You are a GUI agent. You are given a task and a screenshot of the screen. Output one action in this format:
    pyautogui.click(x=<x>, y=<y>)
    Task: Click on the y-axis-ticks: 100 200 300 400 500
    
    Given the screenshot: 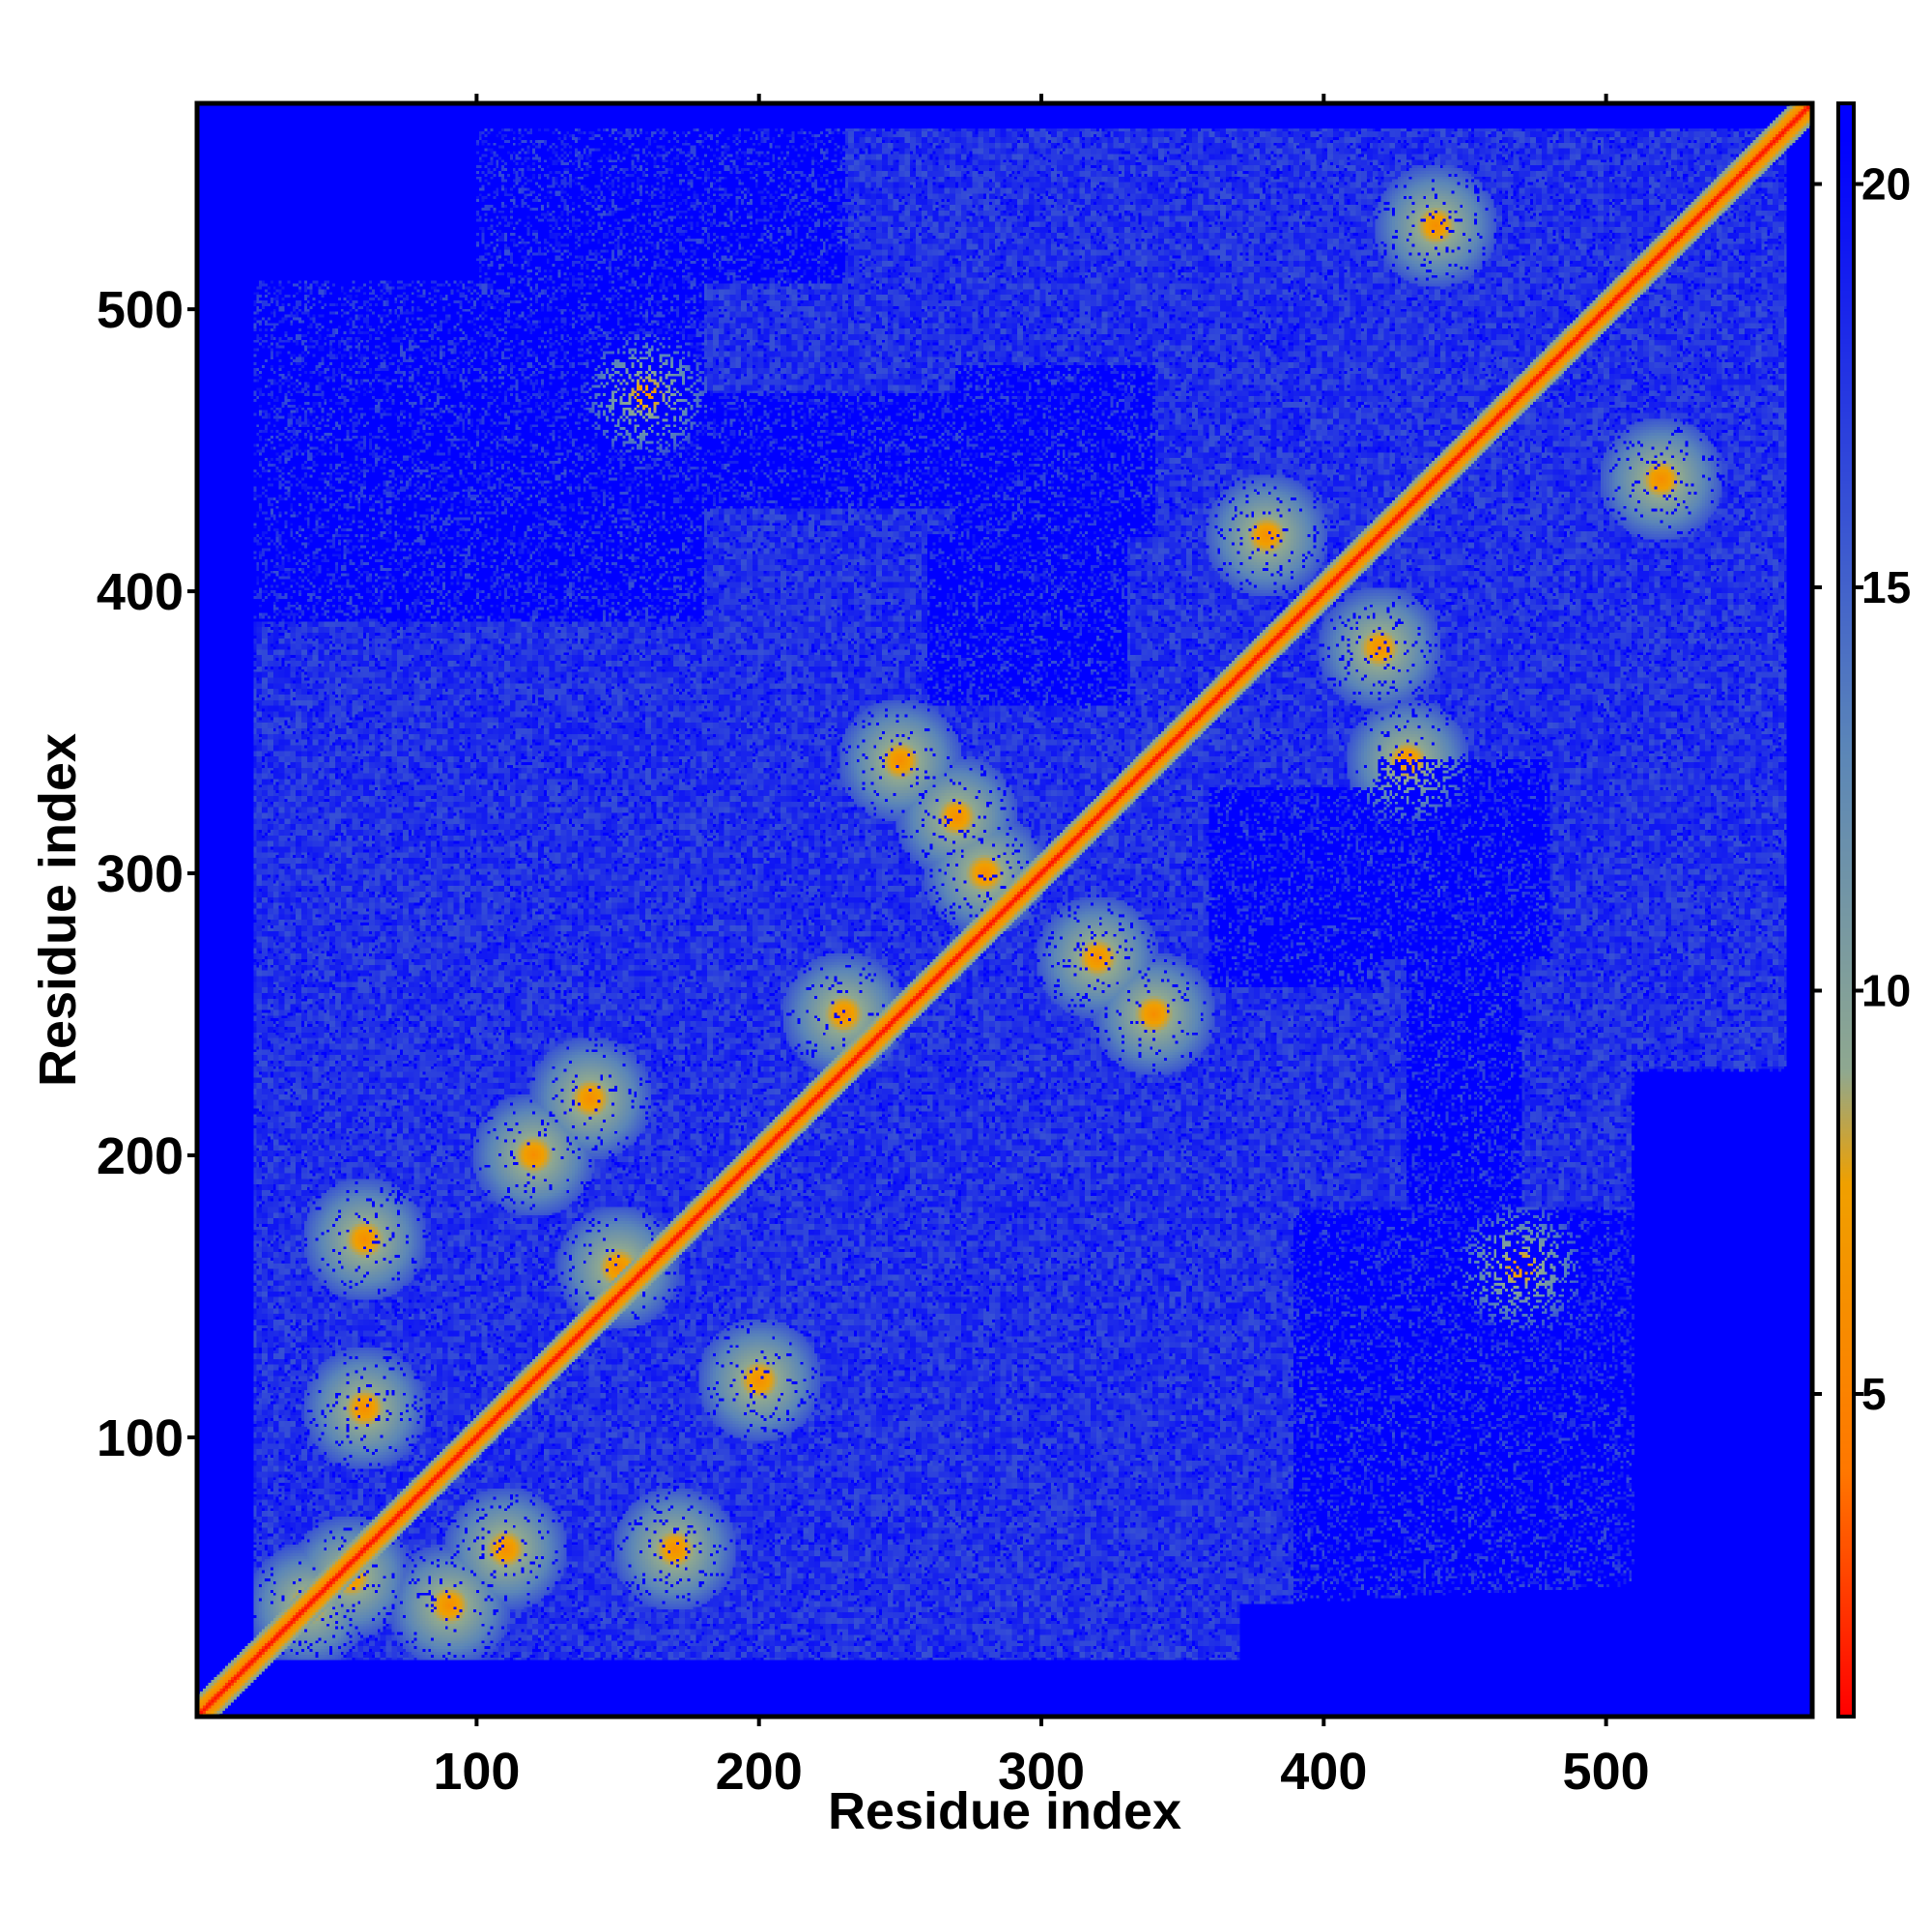 What is the action you would take?
    pyautogui.click(x=147, y=874)
    